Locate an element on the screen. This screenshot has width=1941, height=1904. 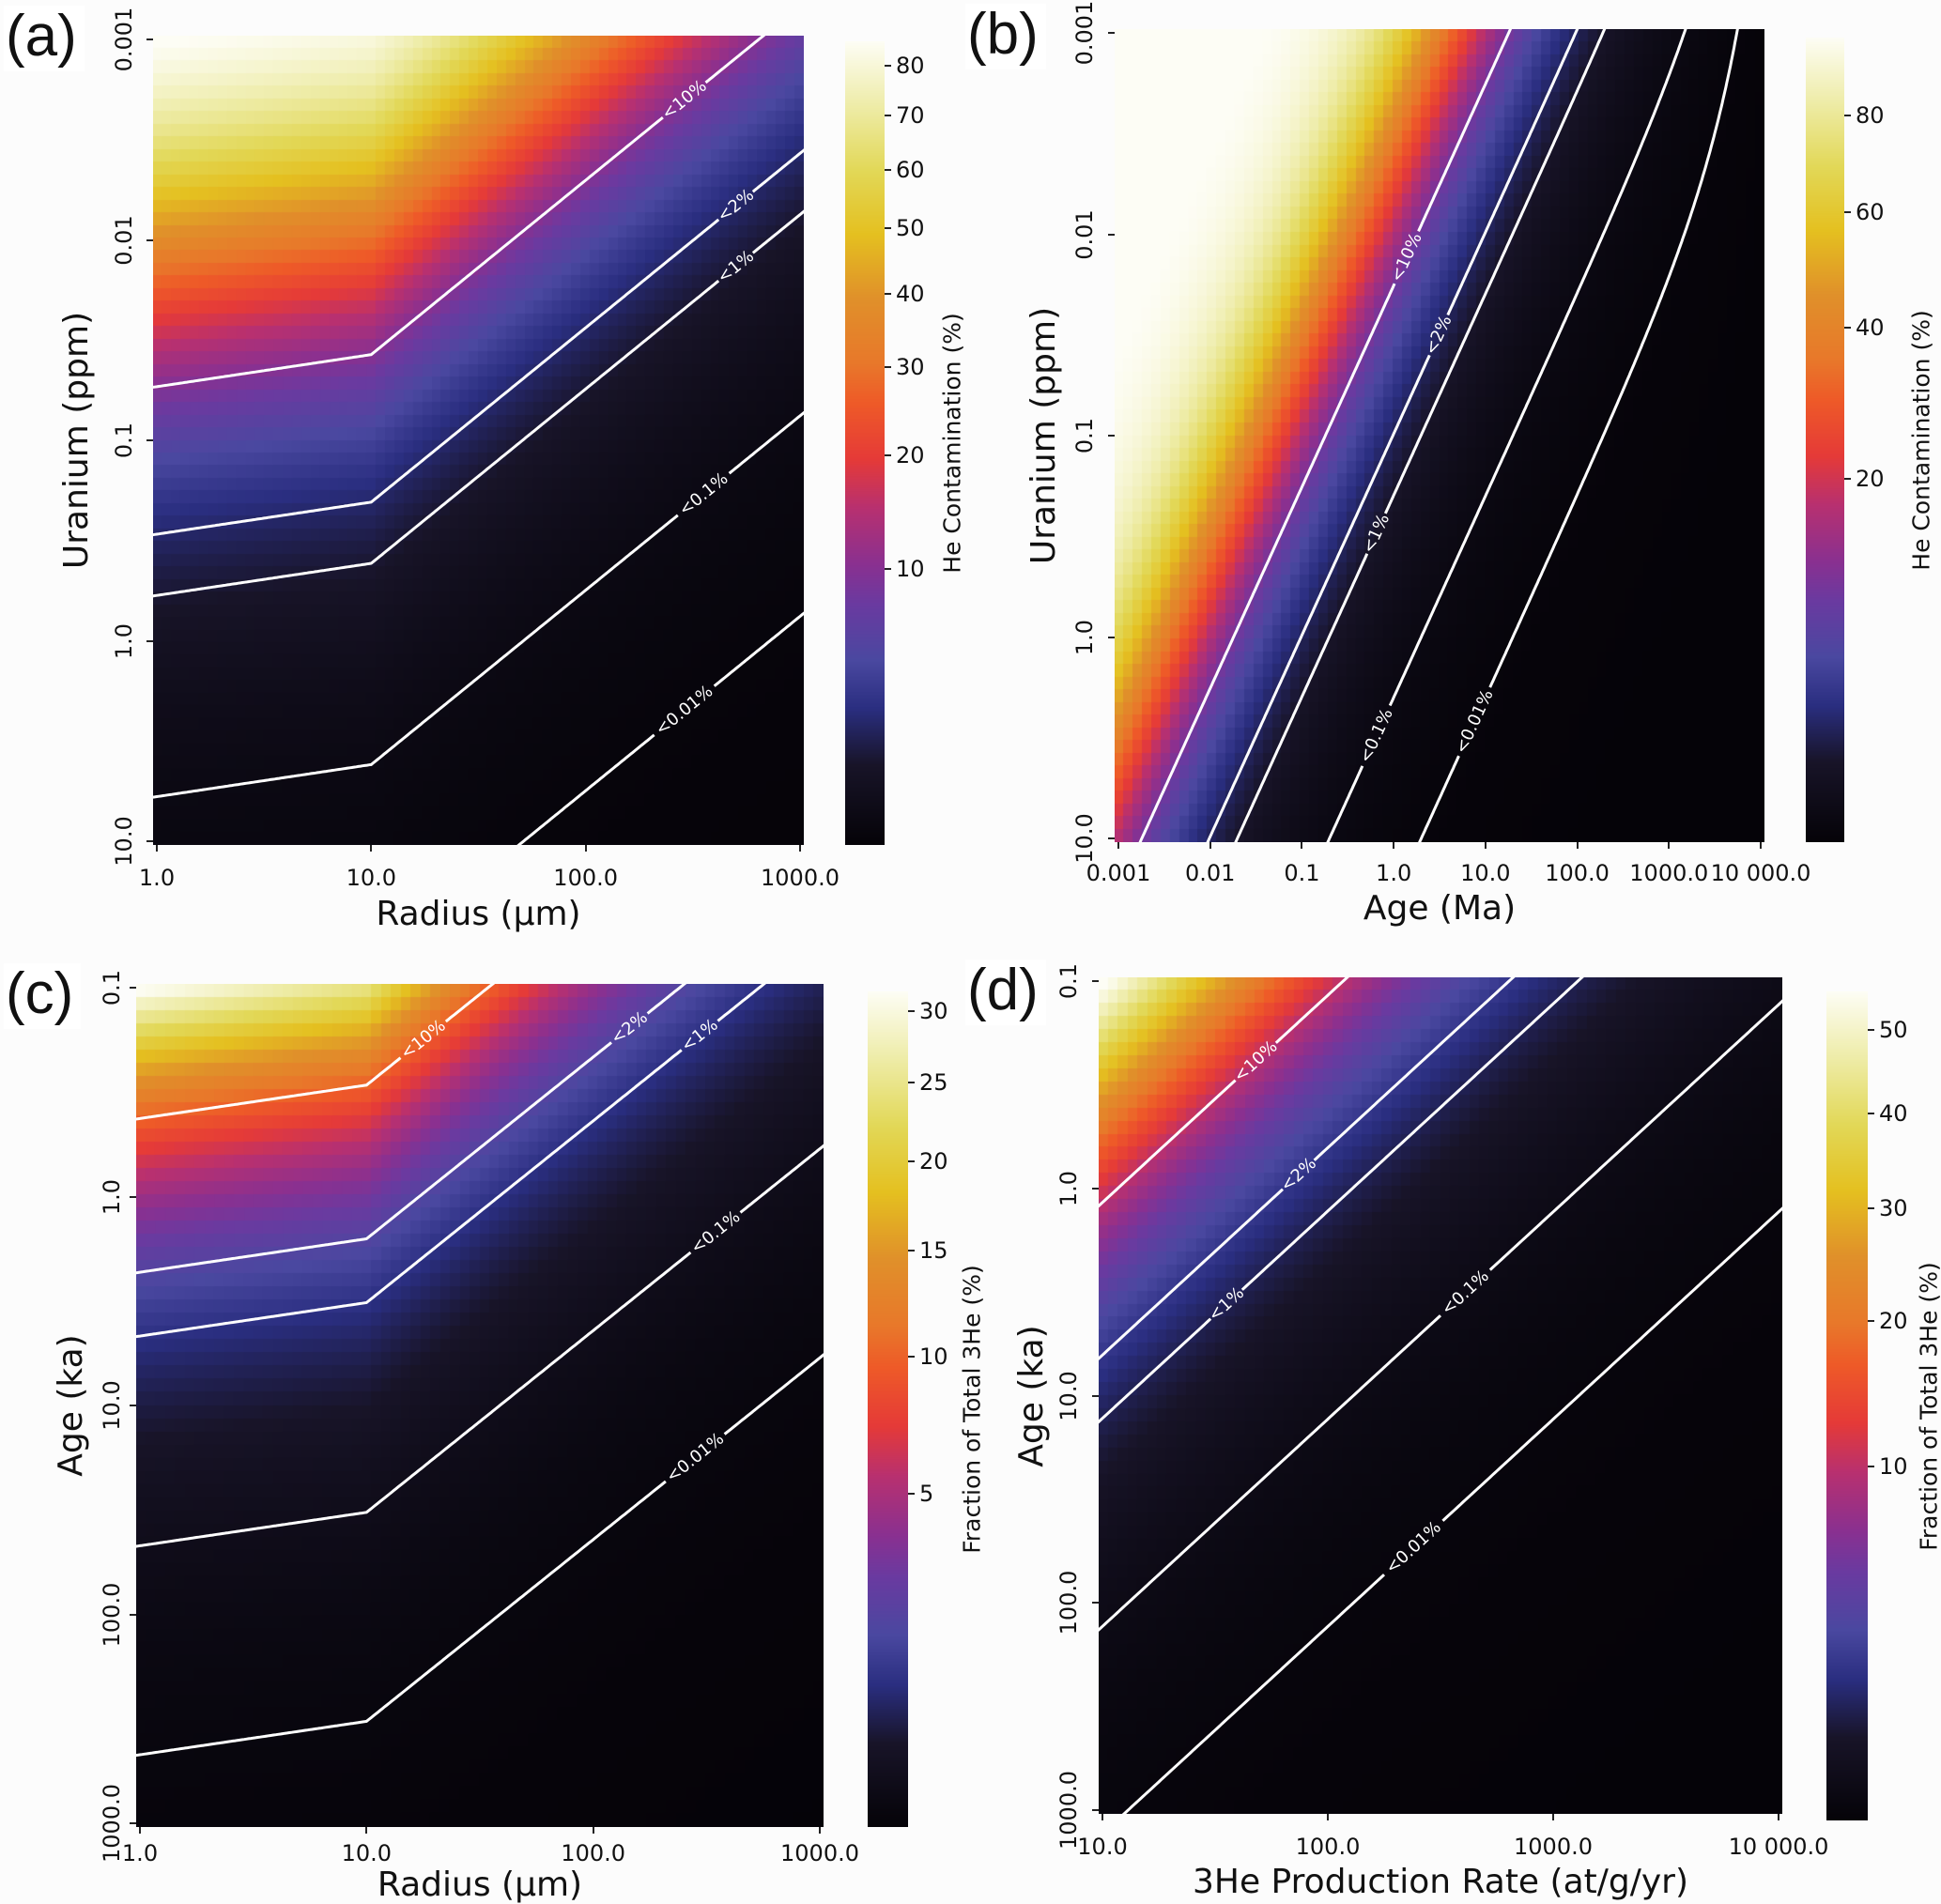
x-tick-label: 1.0 is located at coordinates (140, 1853).